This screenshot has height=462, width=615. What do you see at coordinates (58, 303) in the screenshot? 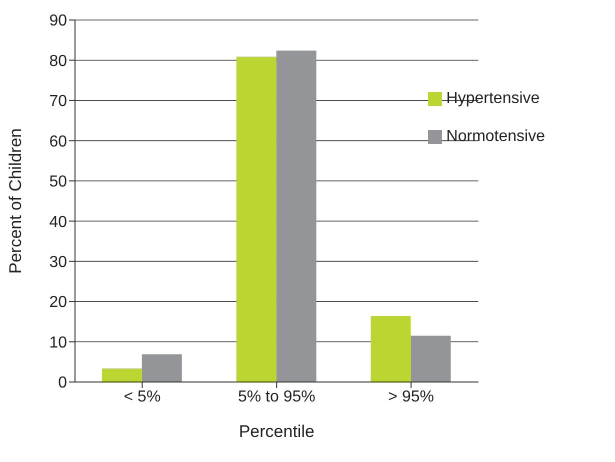
I see `y-tick-label: 20` at bounding box center [58, 303].